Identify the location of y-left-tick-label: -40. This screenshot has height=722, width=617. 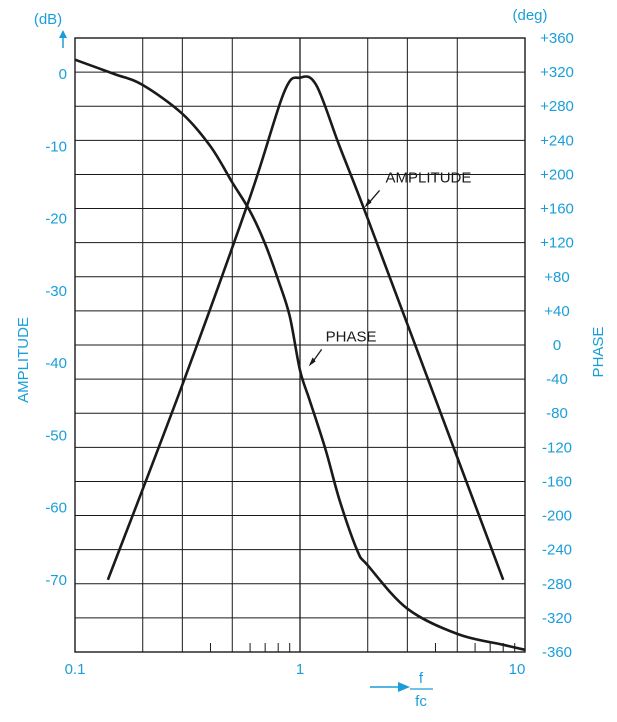
(56, 363).